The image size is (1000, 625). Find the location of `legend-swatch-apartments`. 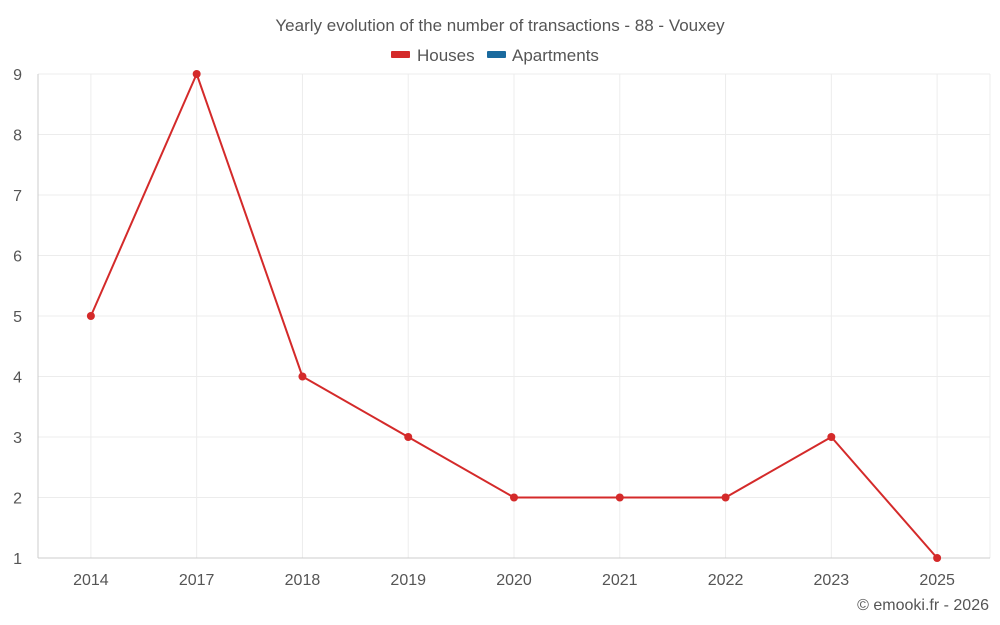

legend-swatch-apartments is located at coordinates (496, 54).